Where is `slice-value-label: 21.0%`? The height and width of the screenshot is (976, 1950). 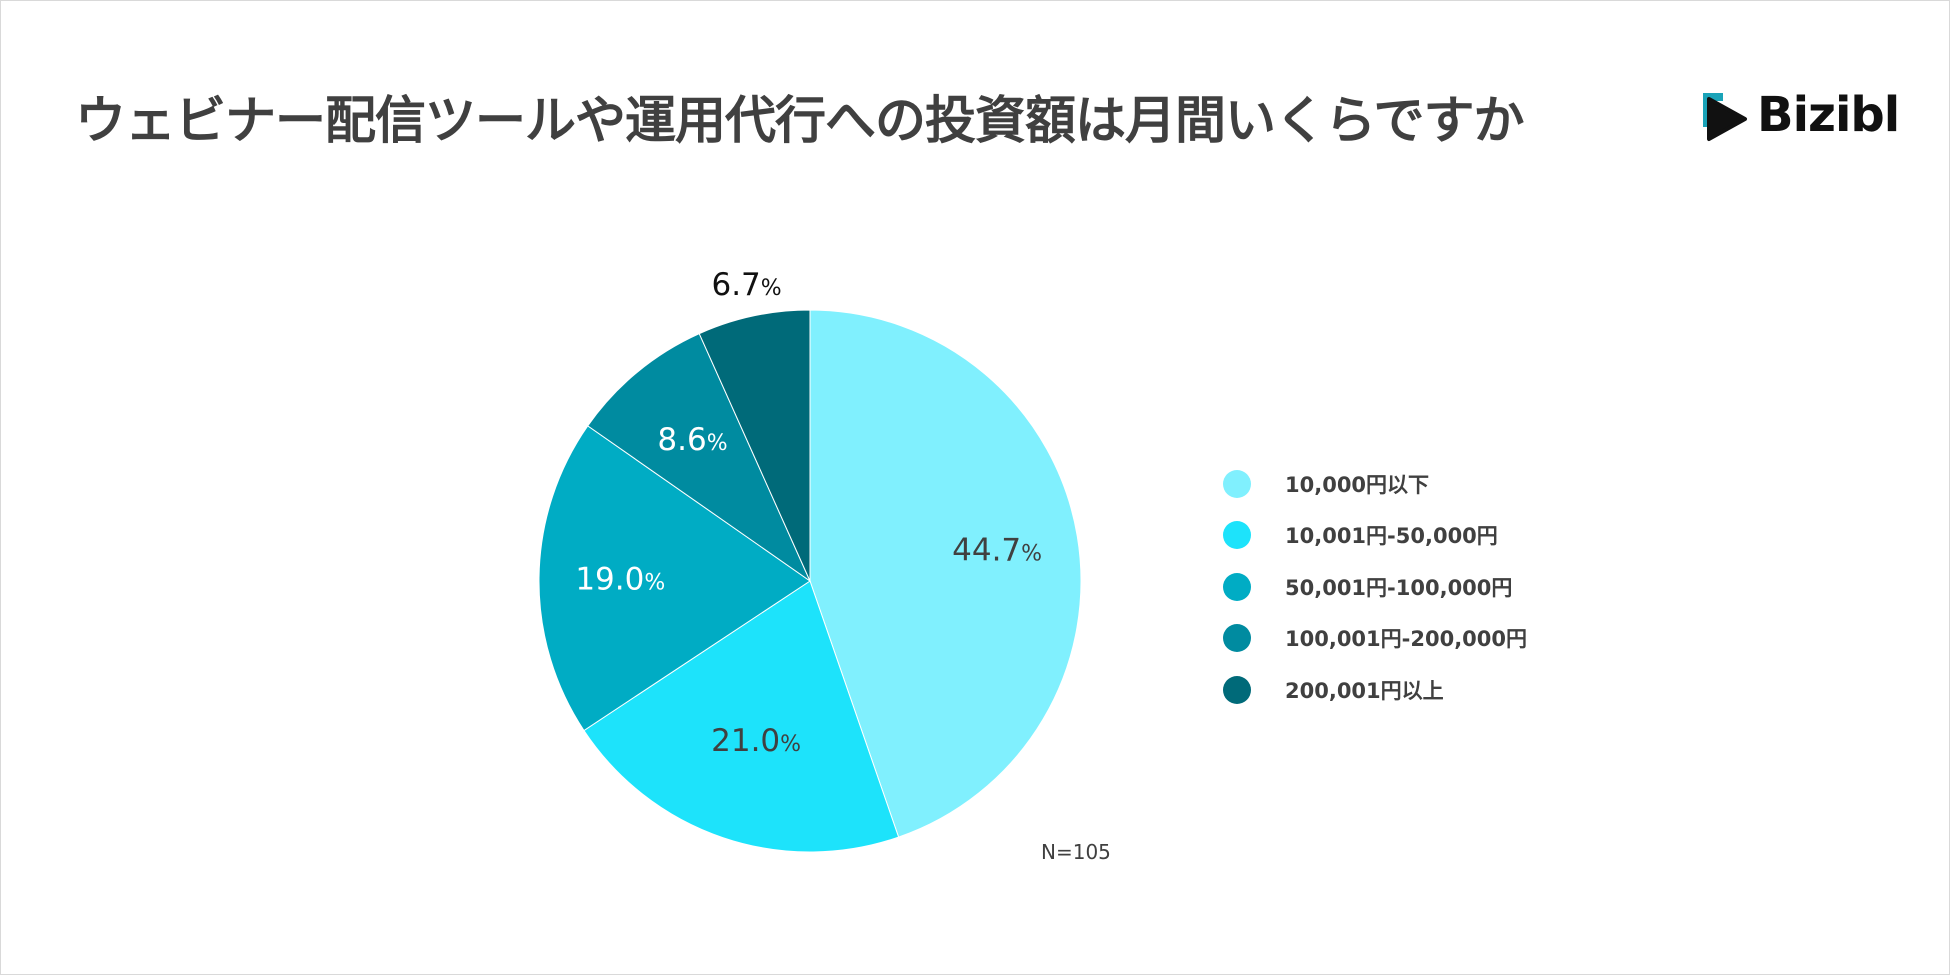 slice-value-label: 21.0% is located at coordinates (756, 741).